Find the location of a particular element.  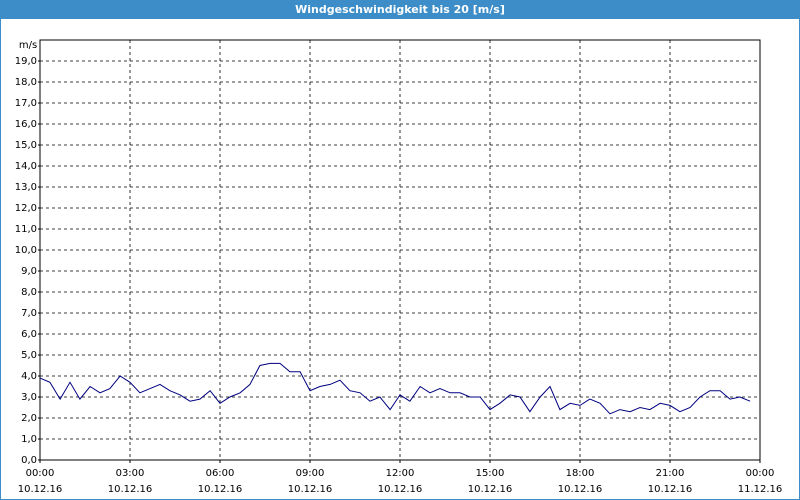

y-axis-label: m/s is located at coordinates (28, 45).